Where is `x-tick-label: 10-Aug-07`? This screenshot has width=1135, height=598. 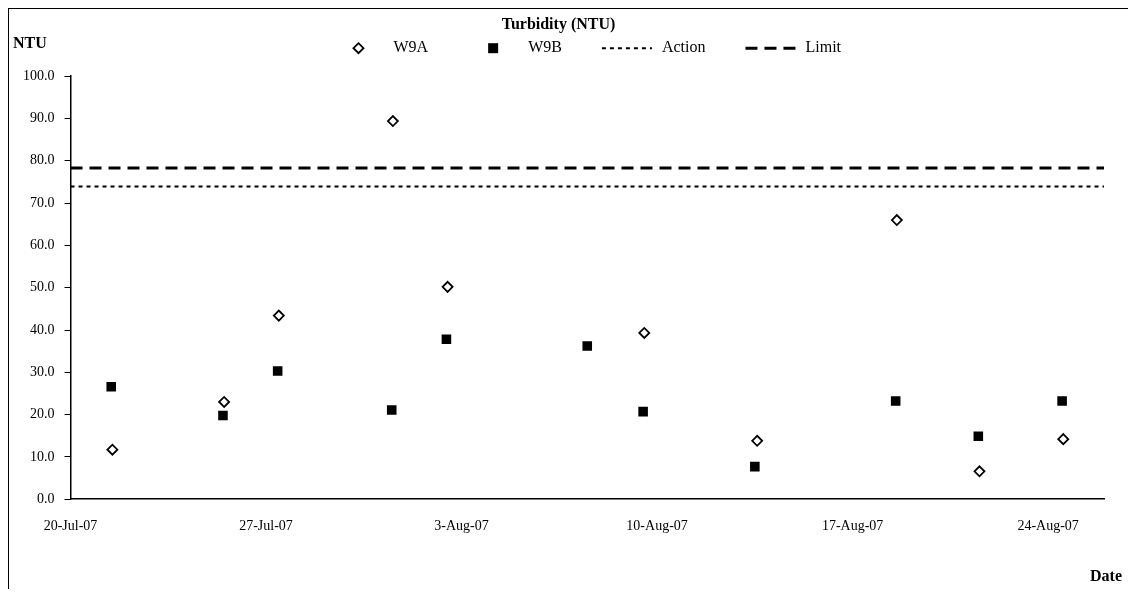 x-tick-label: 10-Aug-07 is located at coordinates (657, 526).